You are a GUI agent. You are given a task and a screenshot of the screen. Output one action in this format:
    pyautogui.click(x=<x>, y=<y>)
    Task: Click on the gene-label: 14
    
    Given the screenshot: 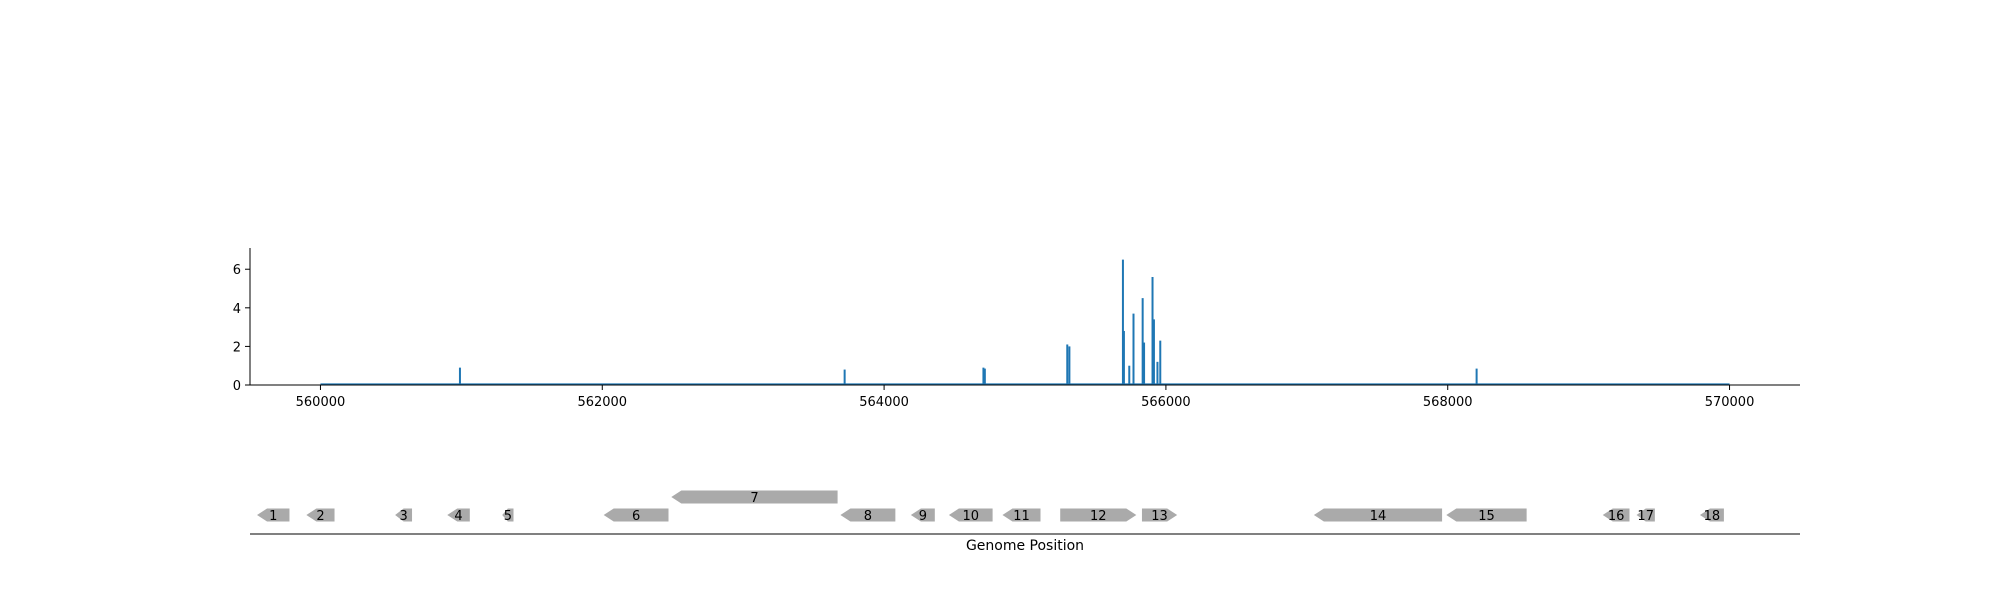 What is the action you would take?
    pyautogui.click(x=1378, y=516)
    